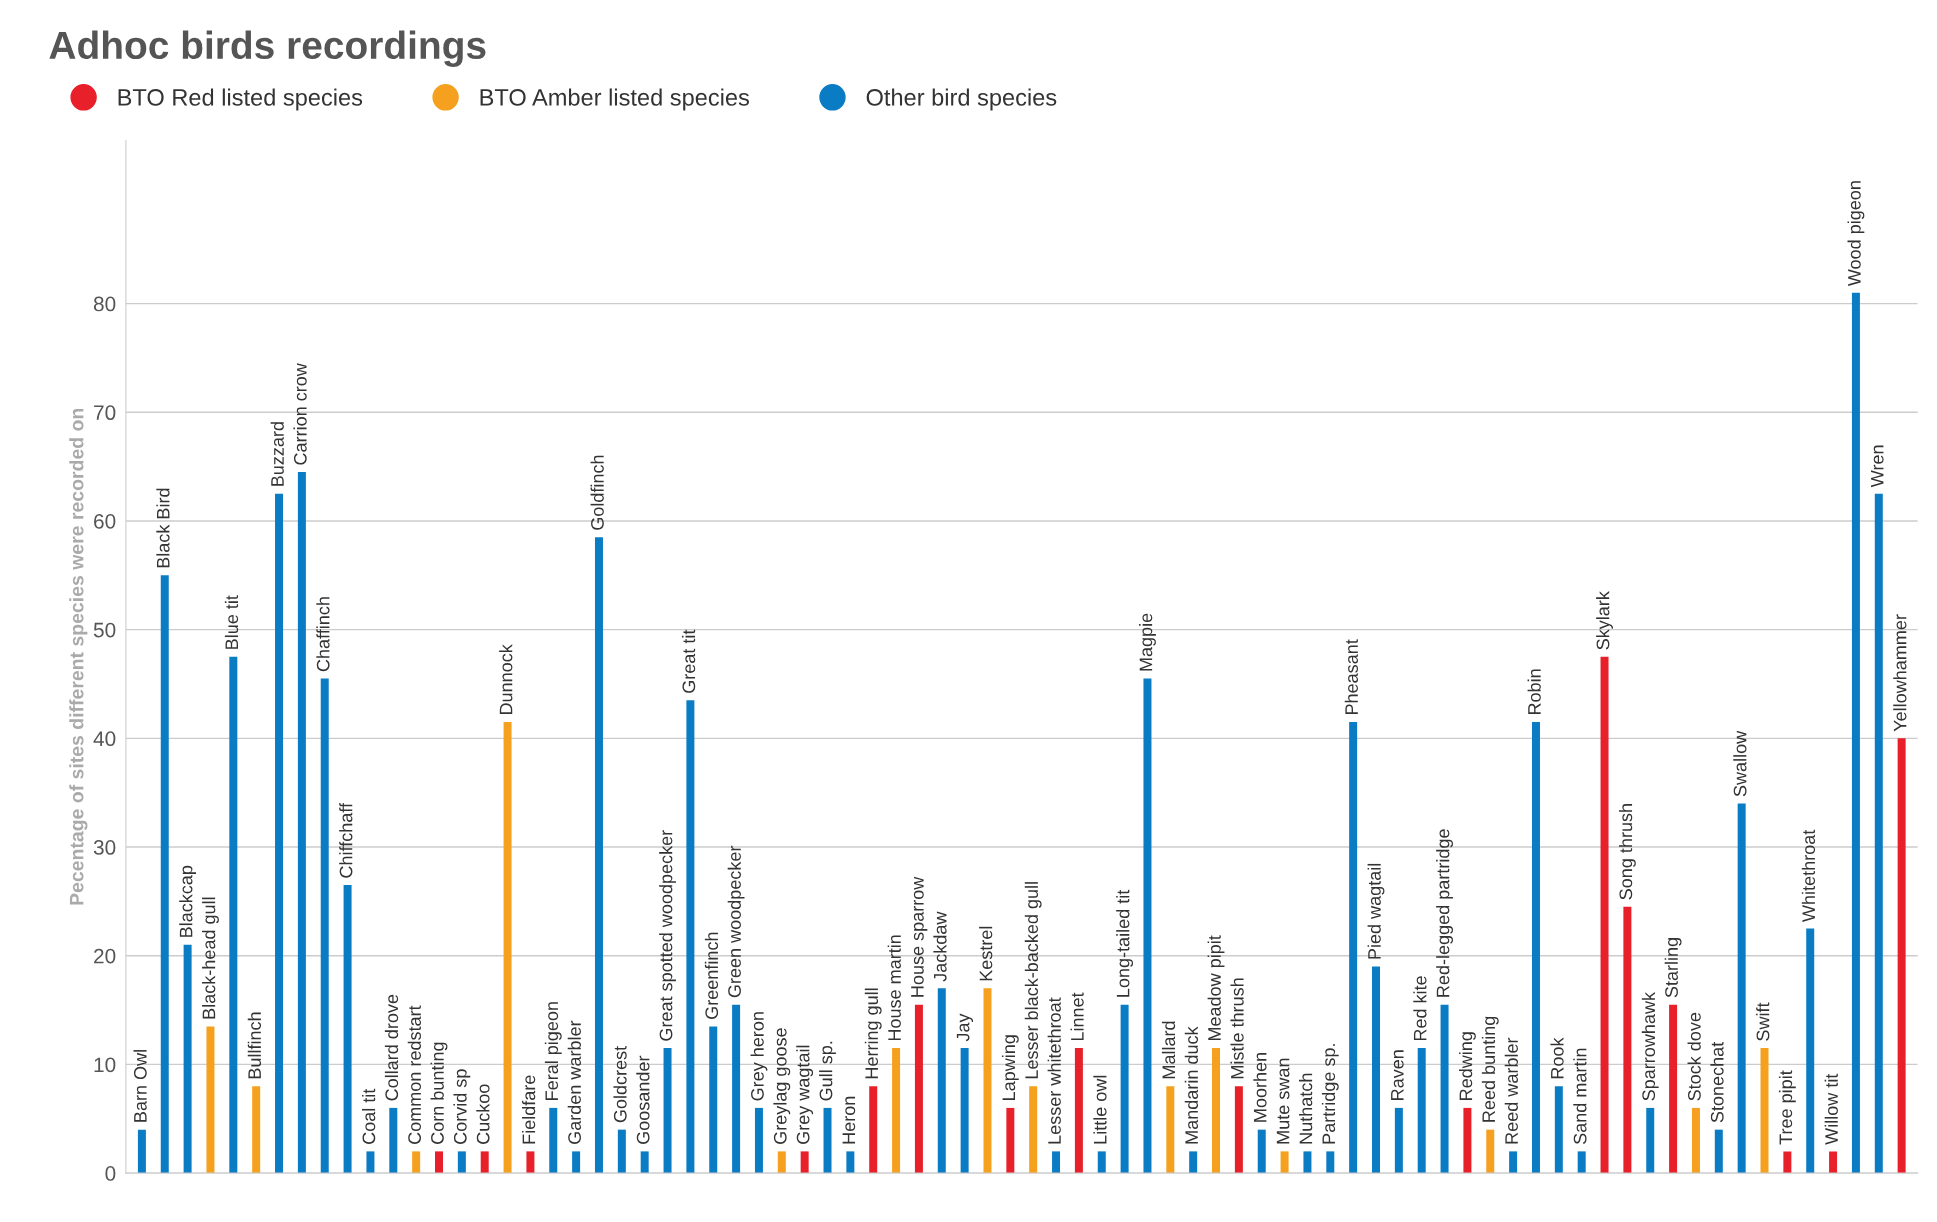 The width and height of the screenshot is (1937, 1222). Describe the element at coordinates (1694, 1056) in the screenshot. I see `x-tick-label: Stock dove` at that location.